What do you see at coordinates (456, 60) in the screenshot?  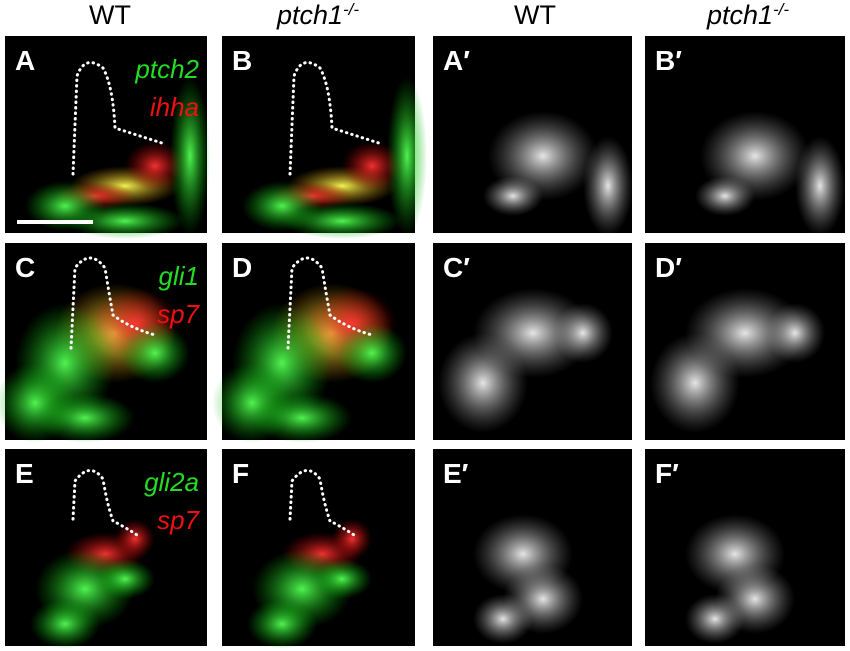 I see `panel-letter: A′` at bounding box center [456, 60].